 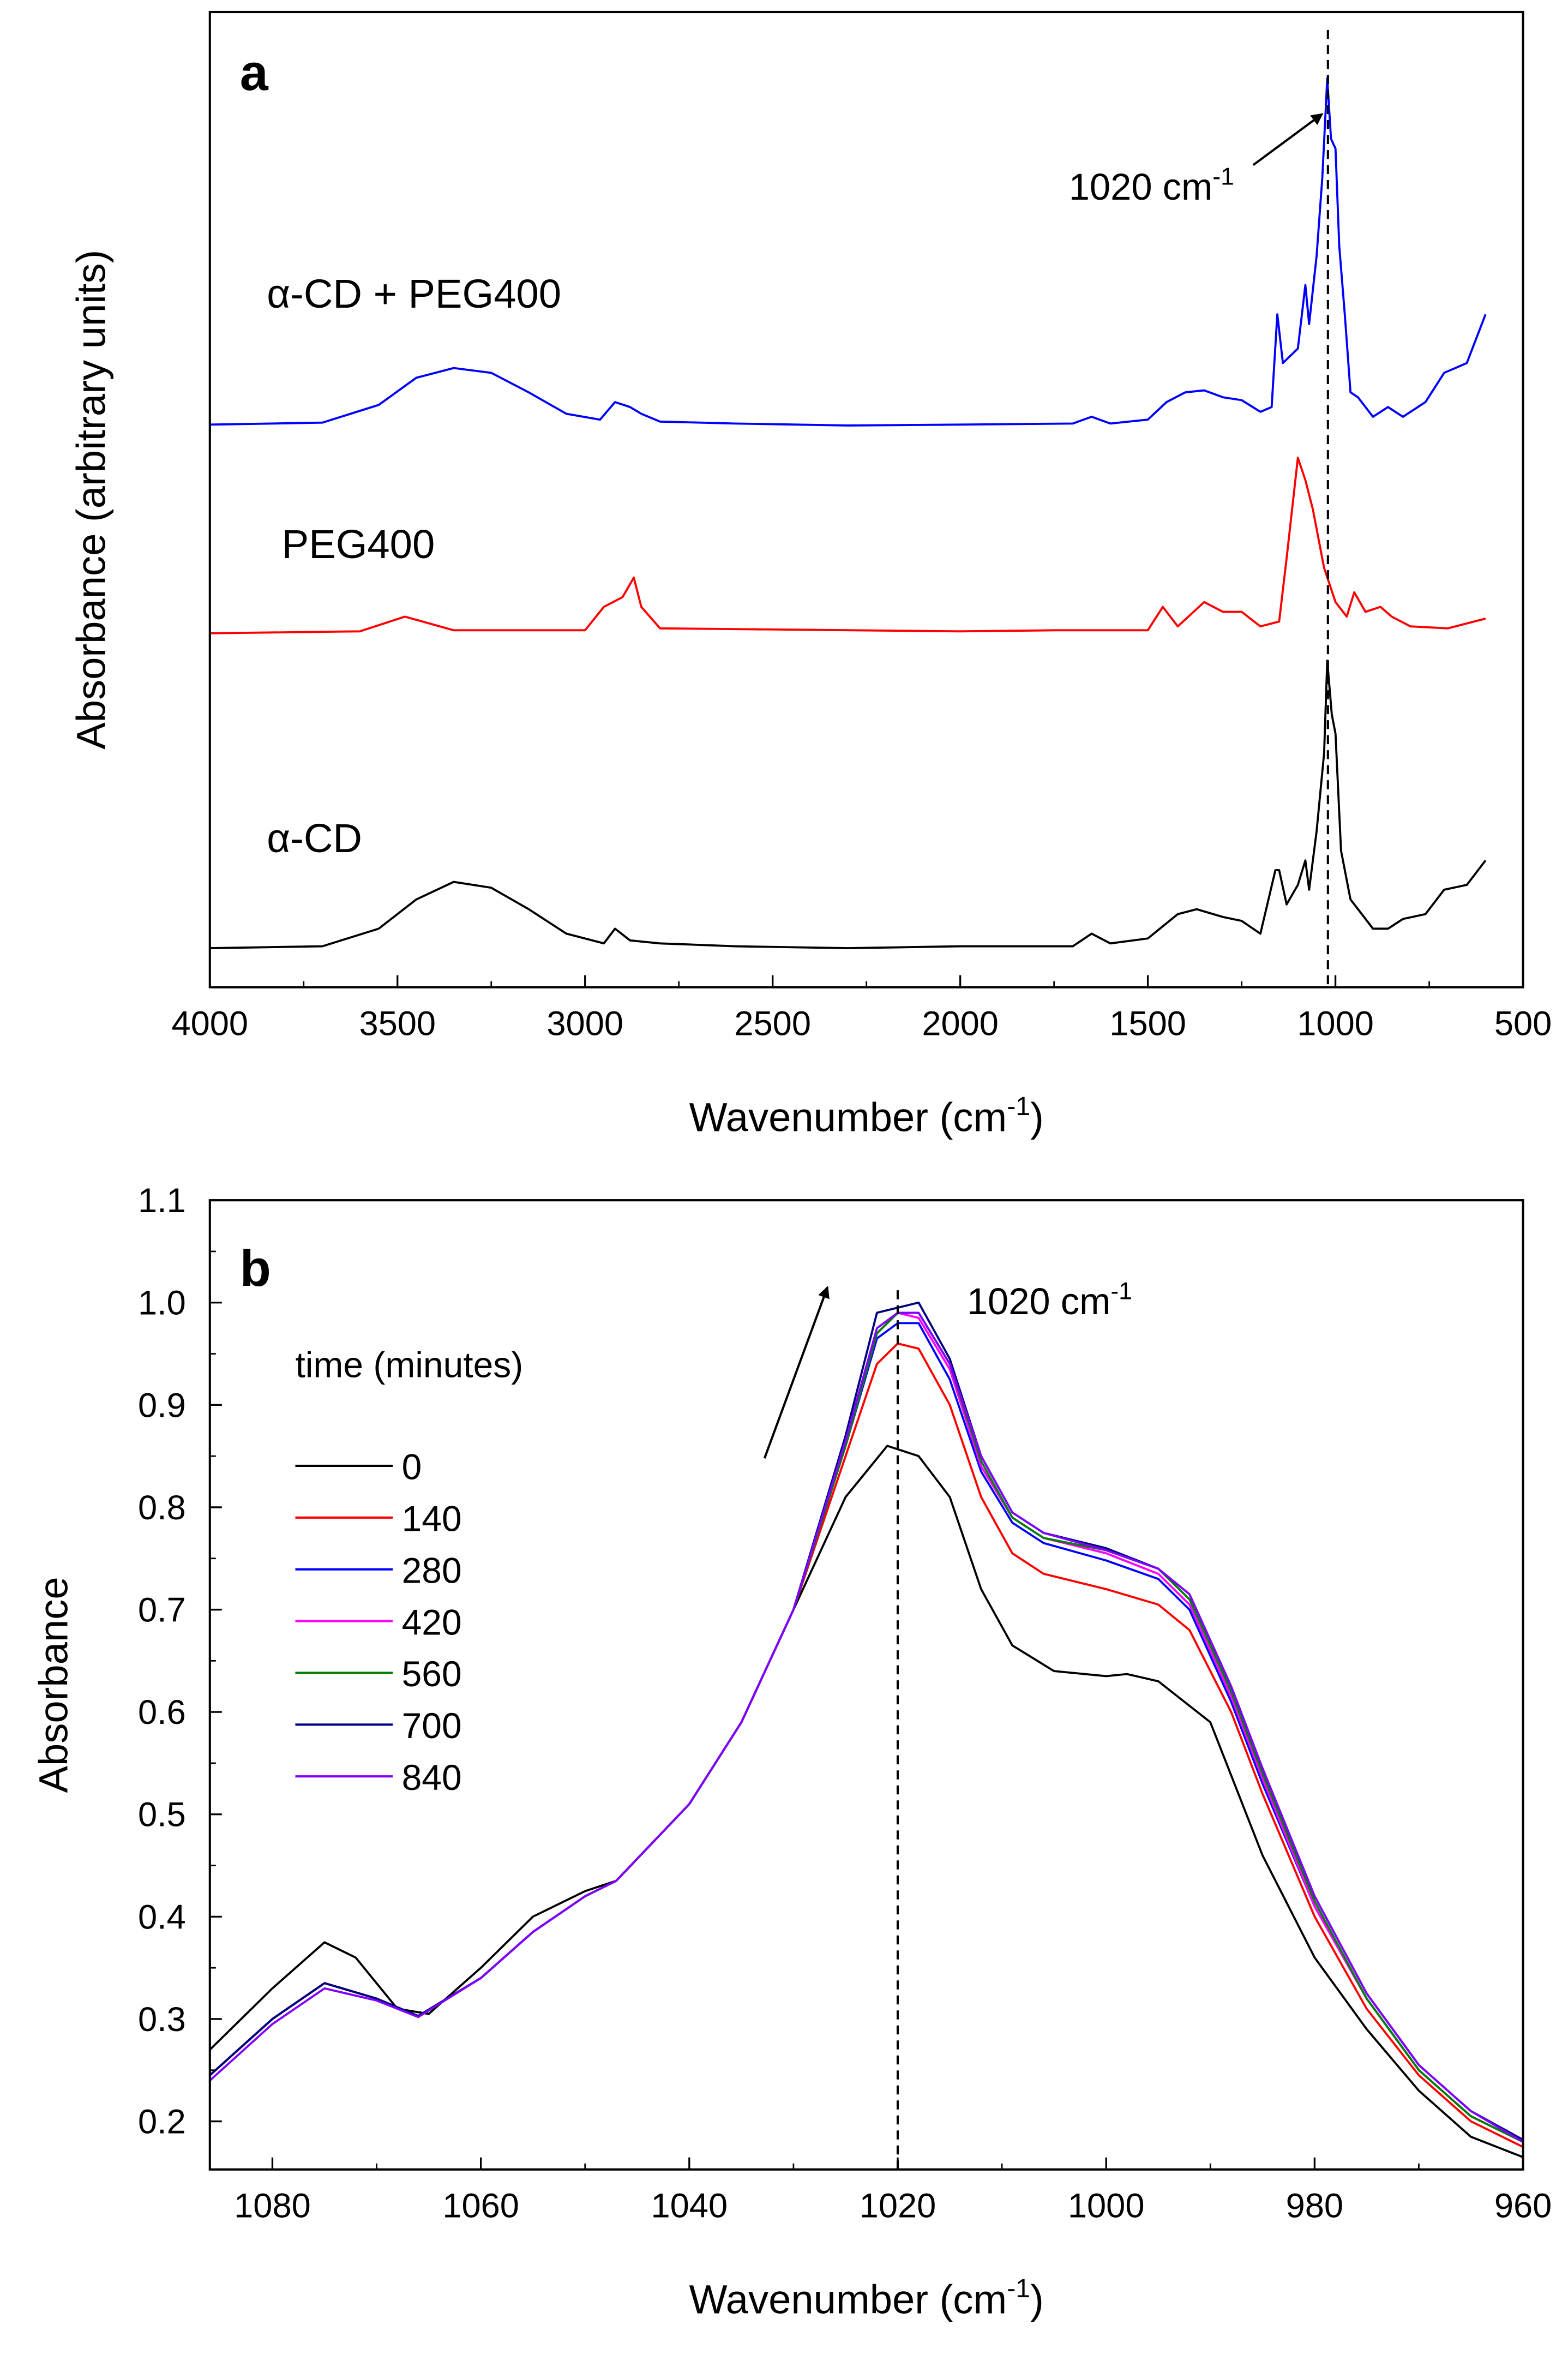 I want to click on legend-label-140: 140, so click(x=432, y=1519).